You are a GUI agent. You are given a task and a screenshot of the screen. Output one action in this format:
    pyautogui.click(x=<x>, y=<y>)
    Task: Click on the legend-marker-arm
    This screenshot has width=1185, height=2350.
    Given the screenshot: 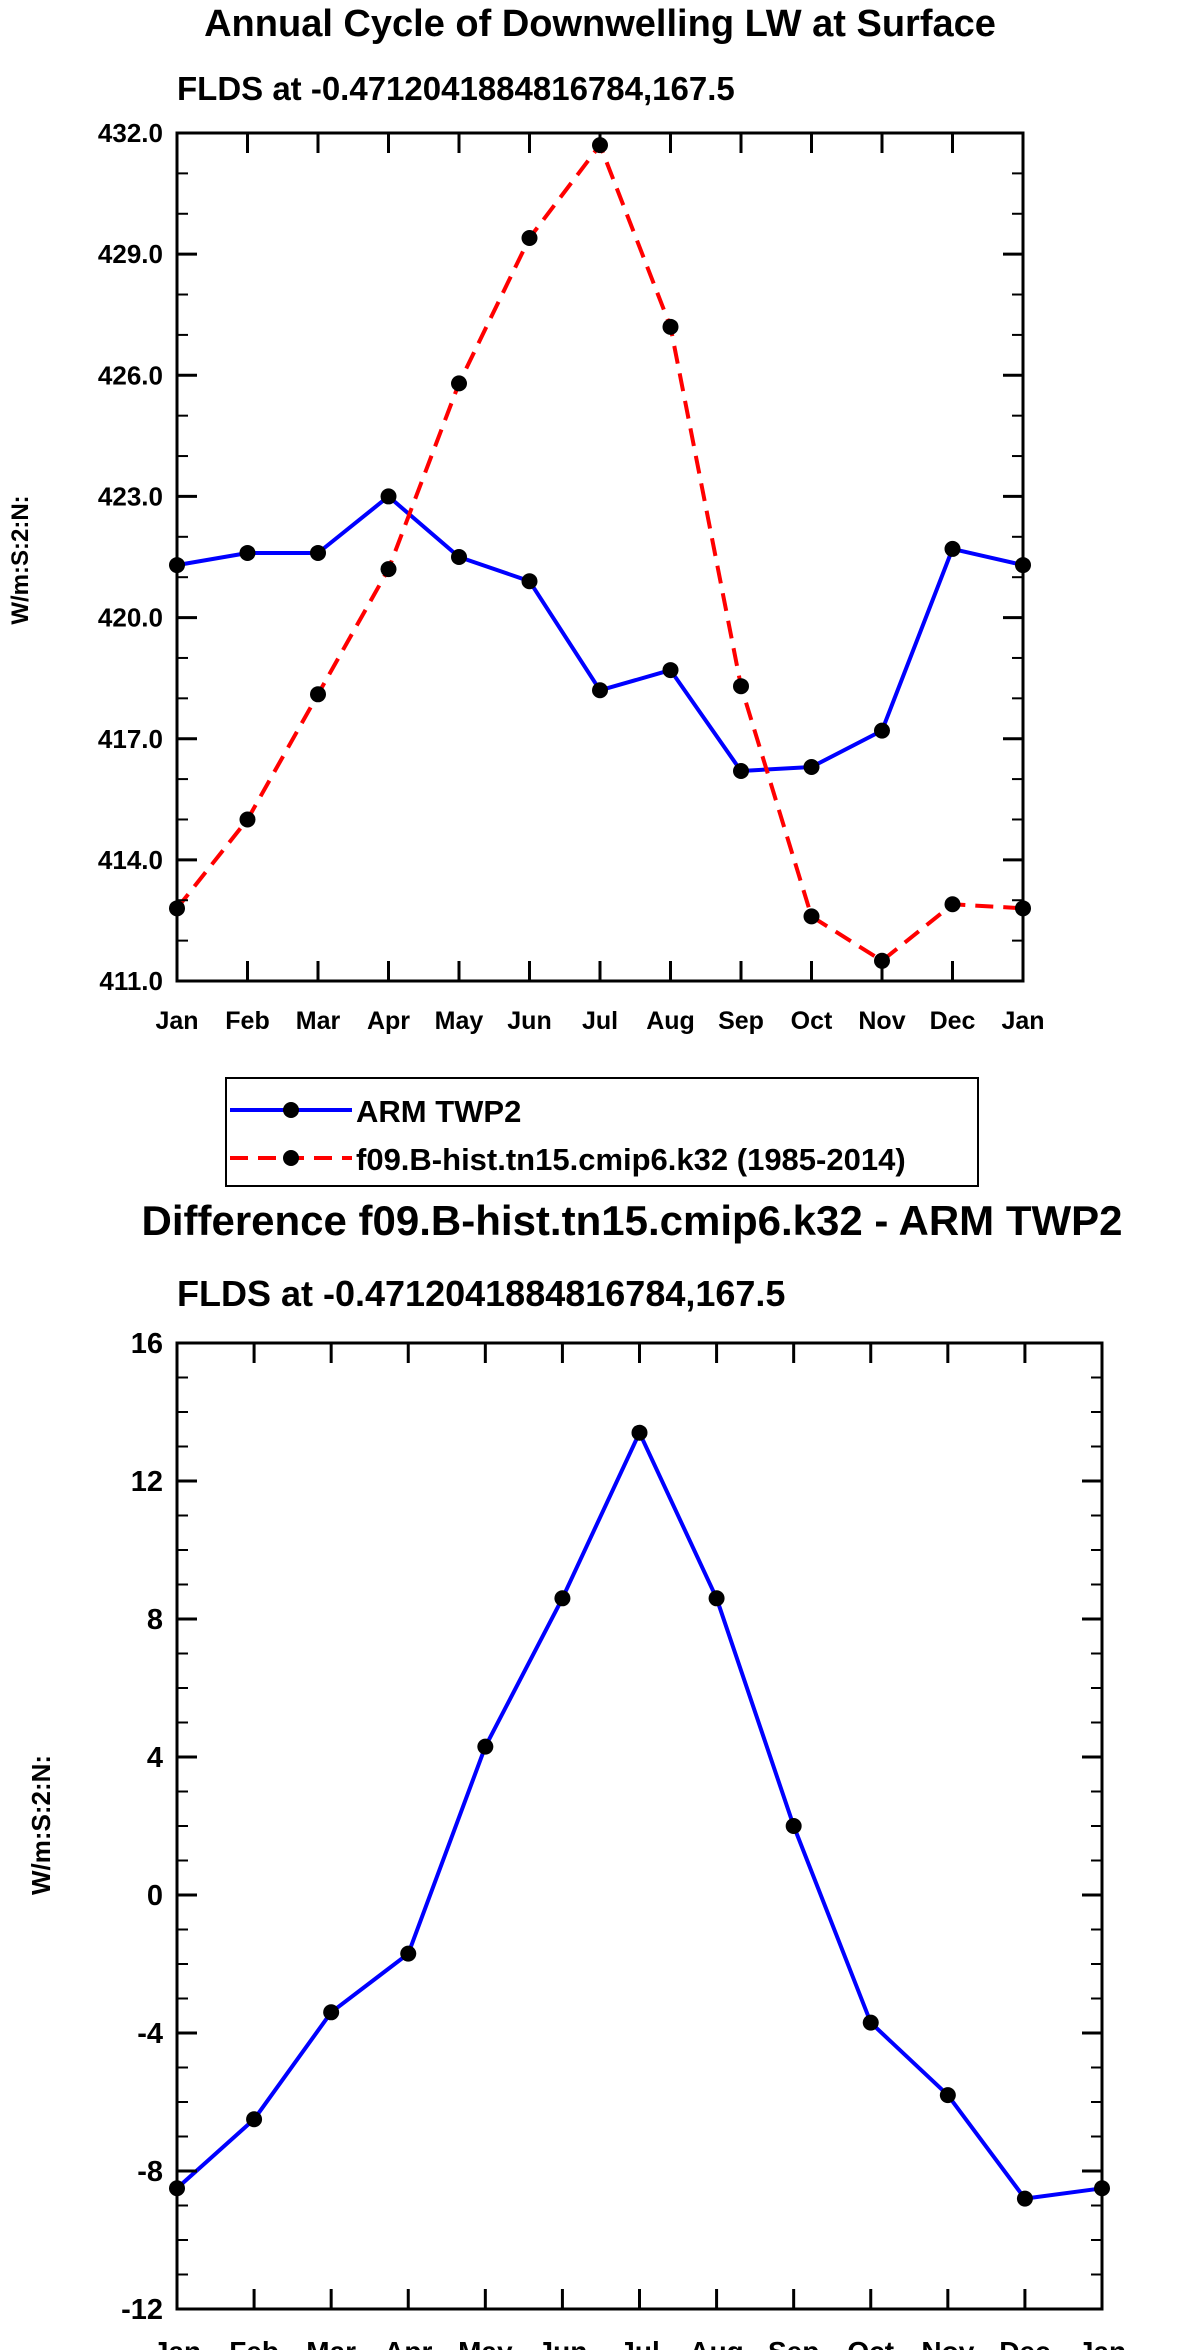 What is the action you would take?
    pyautogui.click(x=291, y=1110)
    